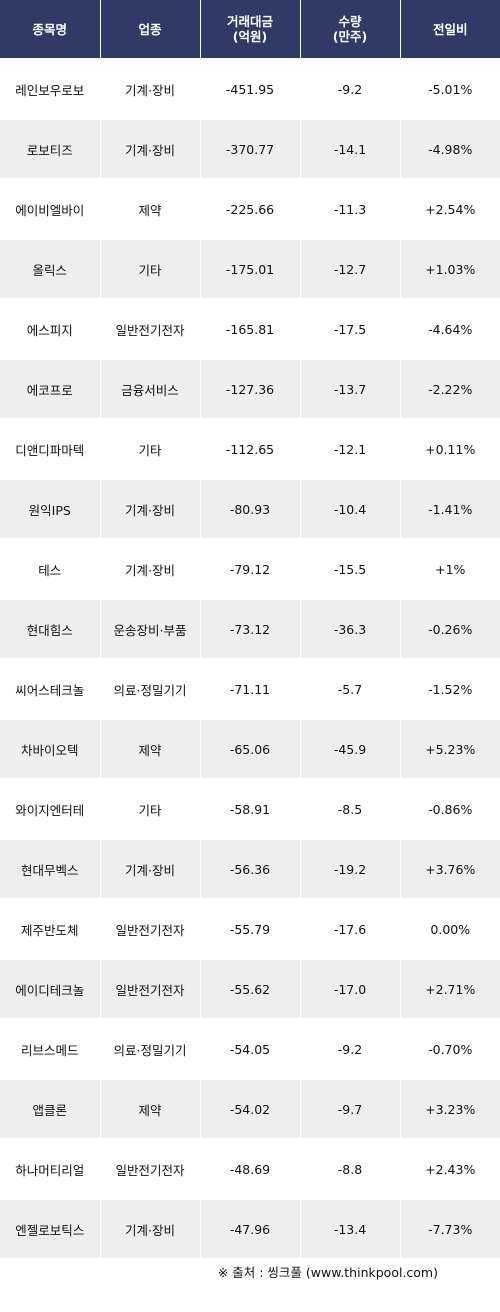 The height and width of the screenshot is (1312, 500). What do you see at coordinates (450, 1228) in the screenshot?
I see `change-cell: -7.73%` at bounding box center [450, 1228].